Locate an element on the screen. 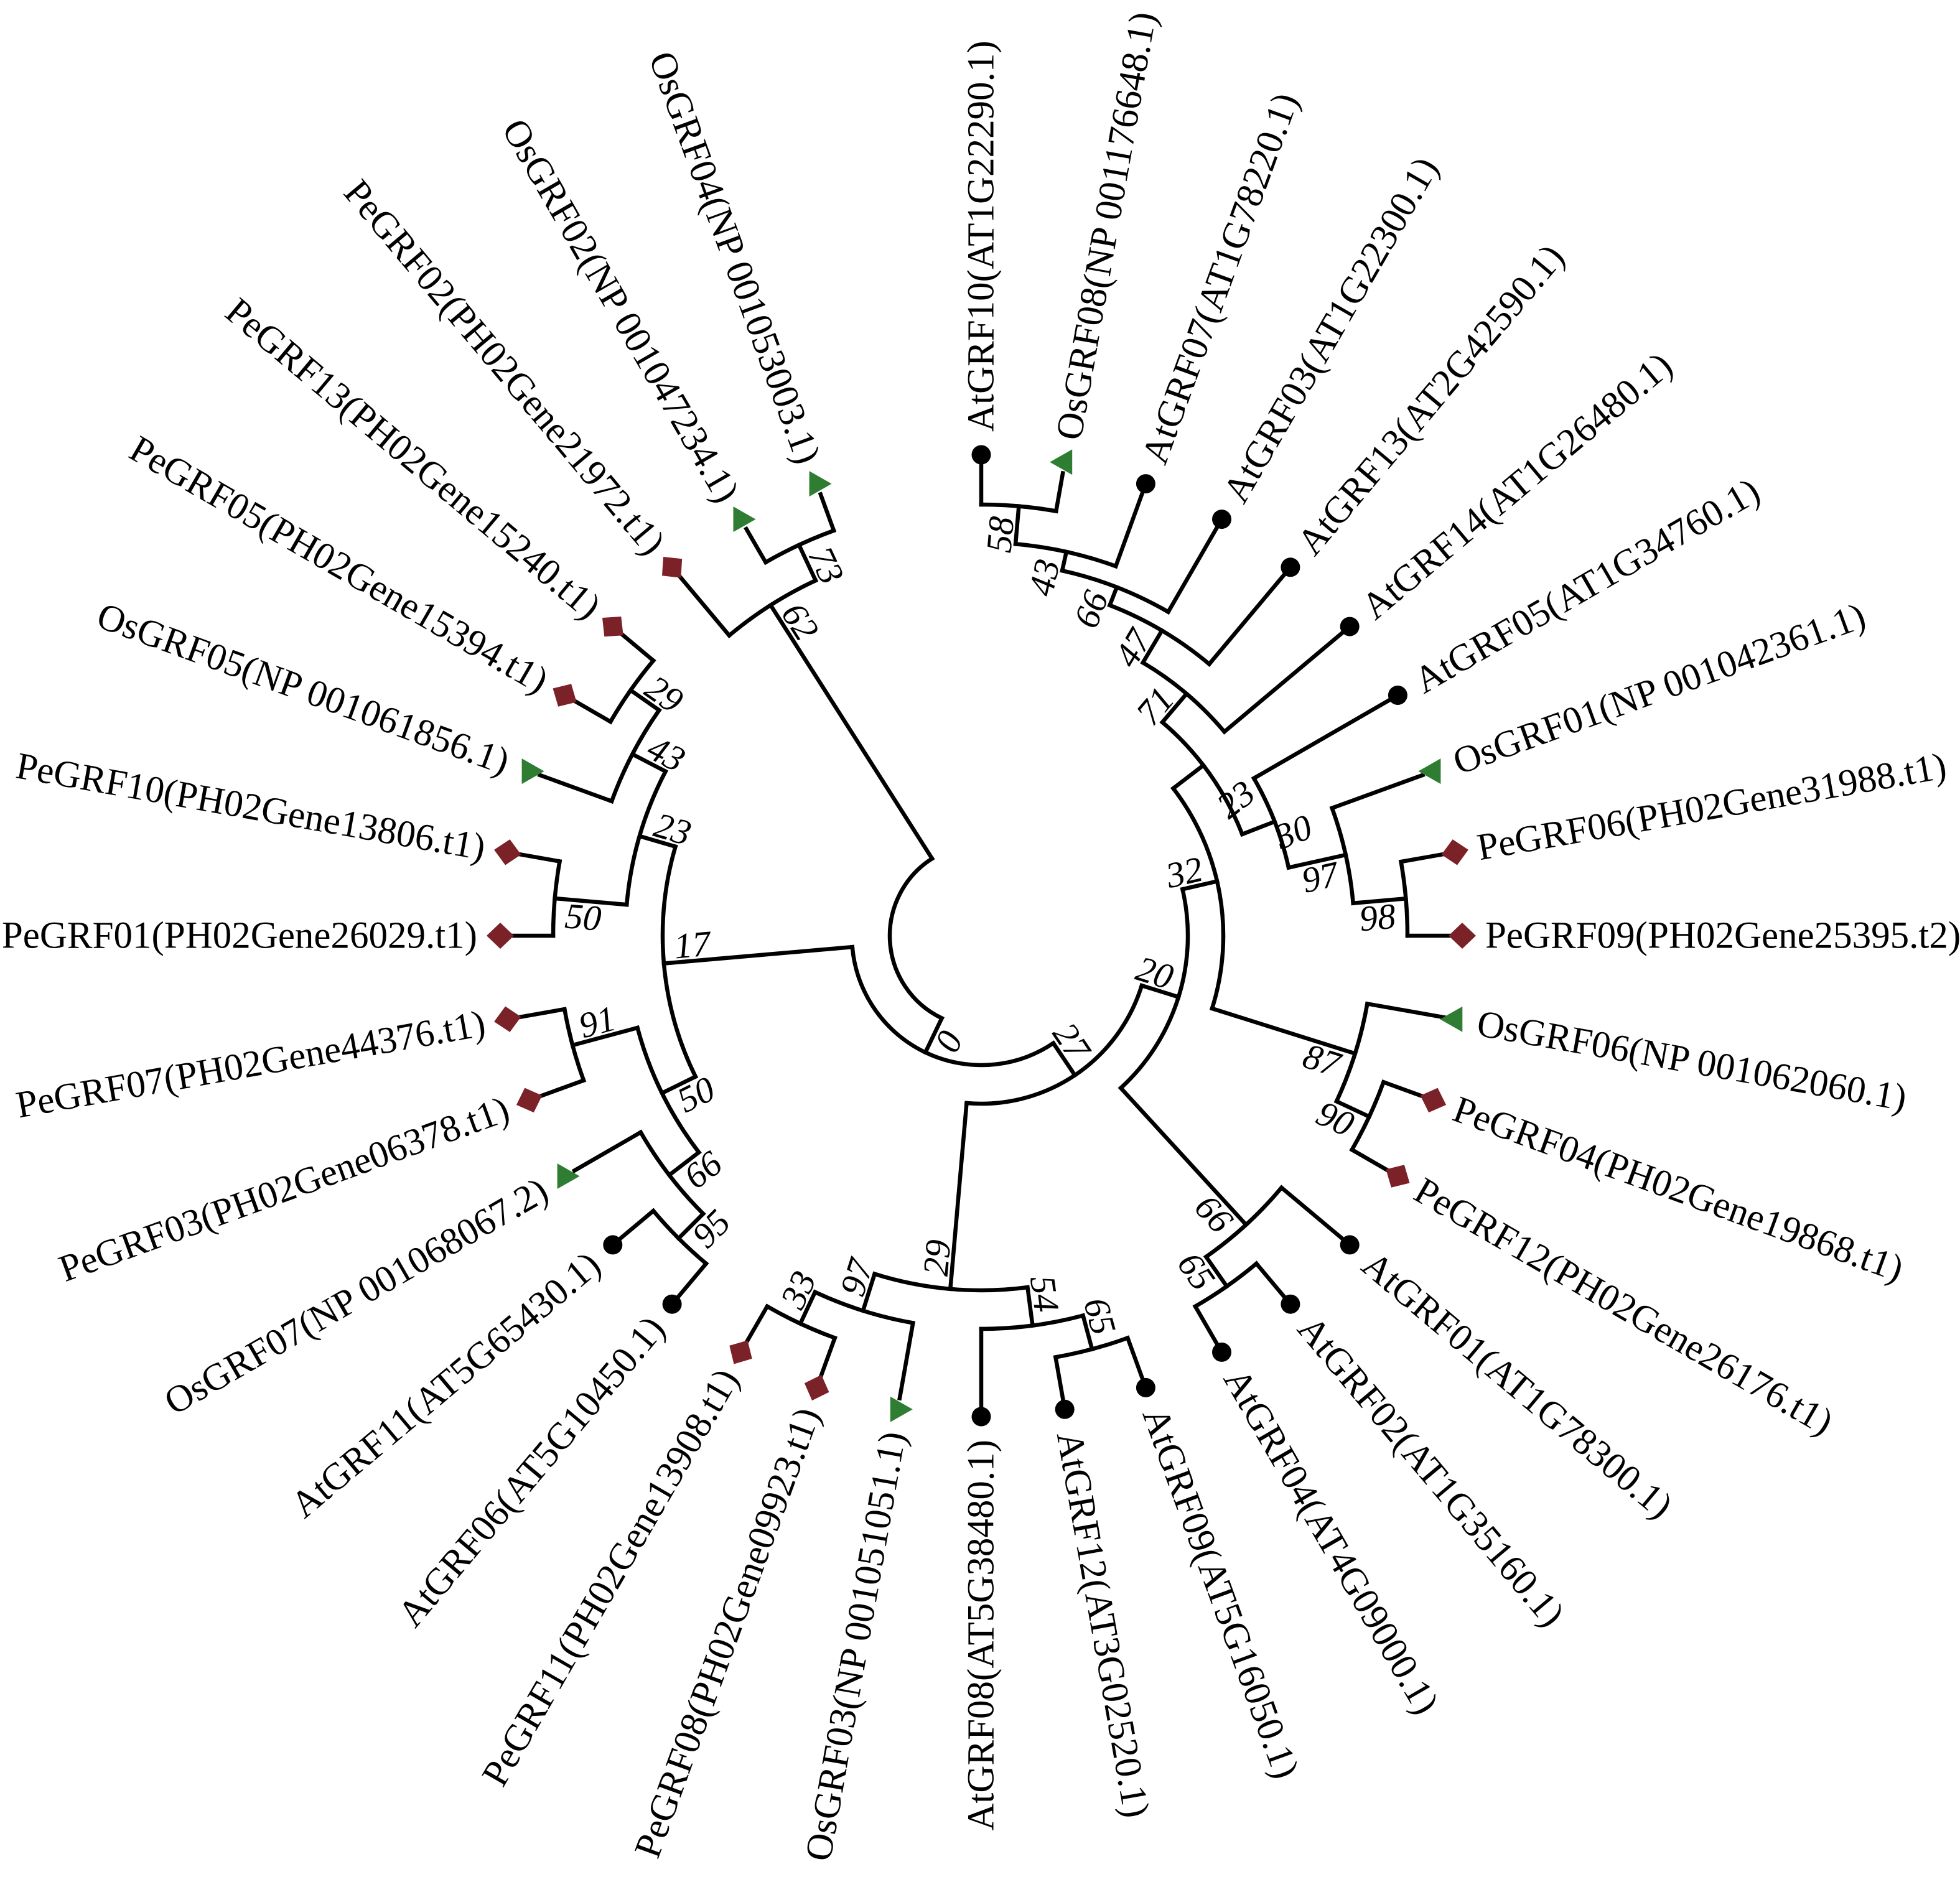  svg-text: PeGRF09(PH02Gene25395.t2) is located at coordinates (1722, 936).